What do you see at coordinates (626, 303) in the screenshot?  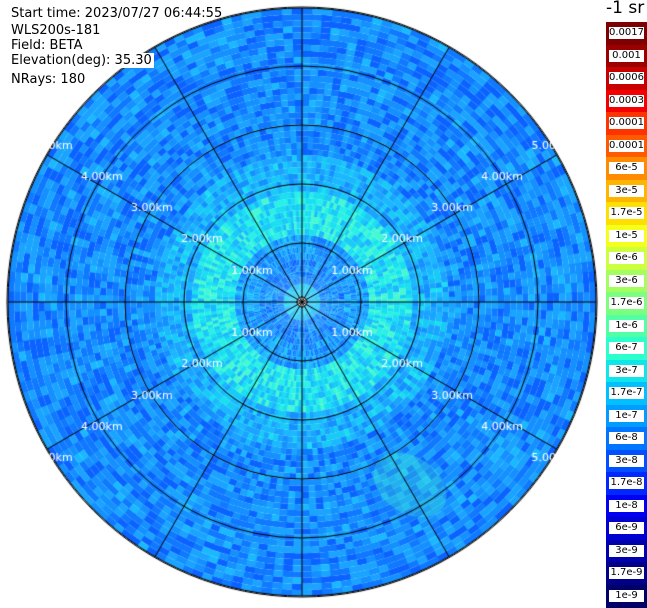 I see `color-scale-label: 1.7e-6` at bounding box center [626, 303].